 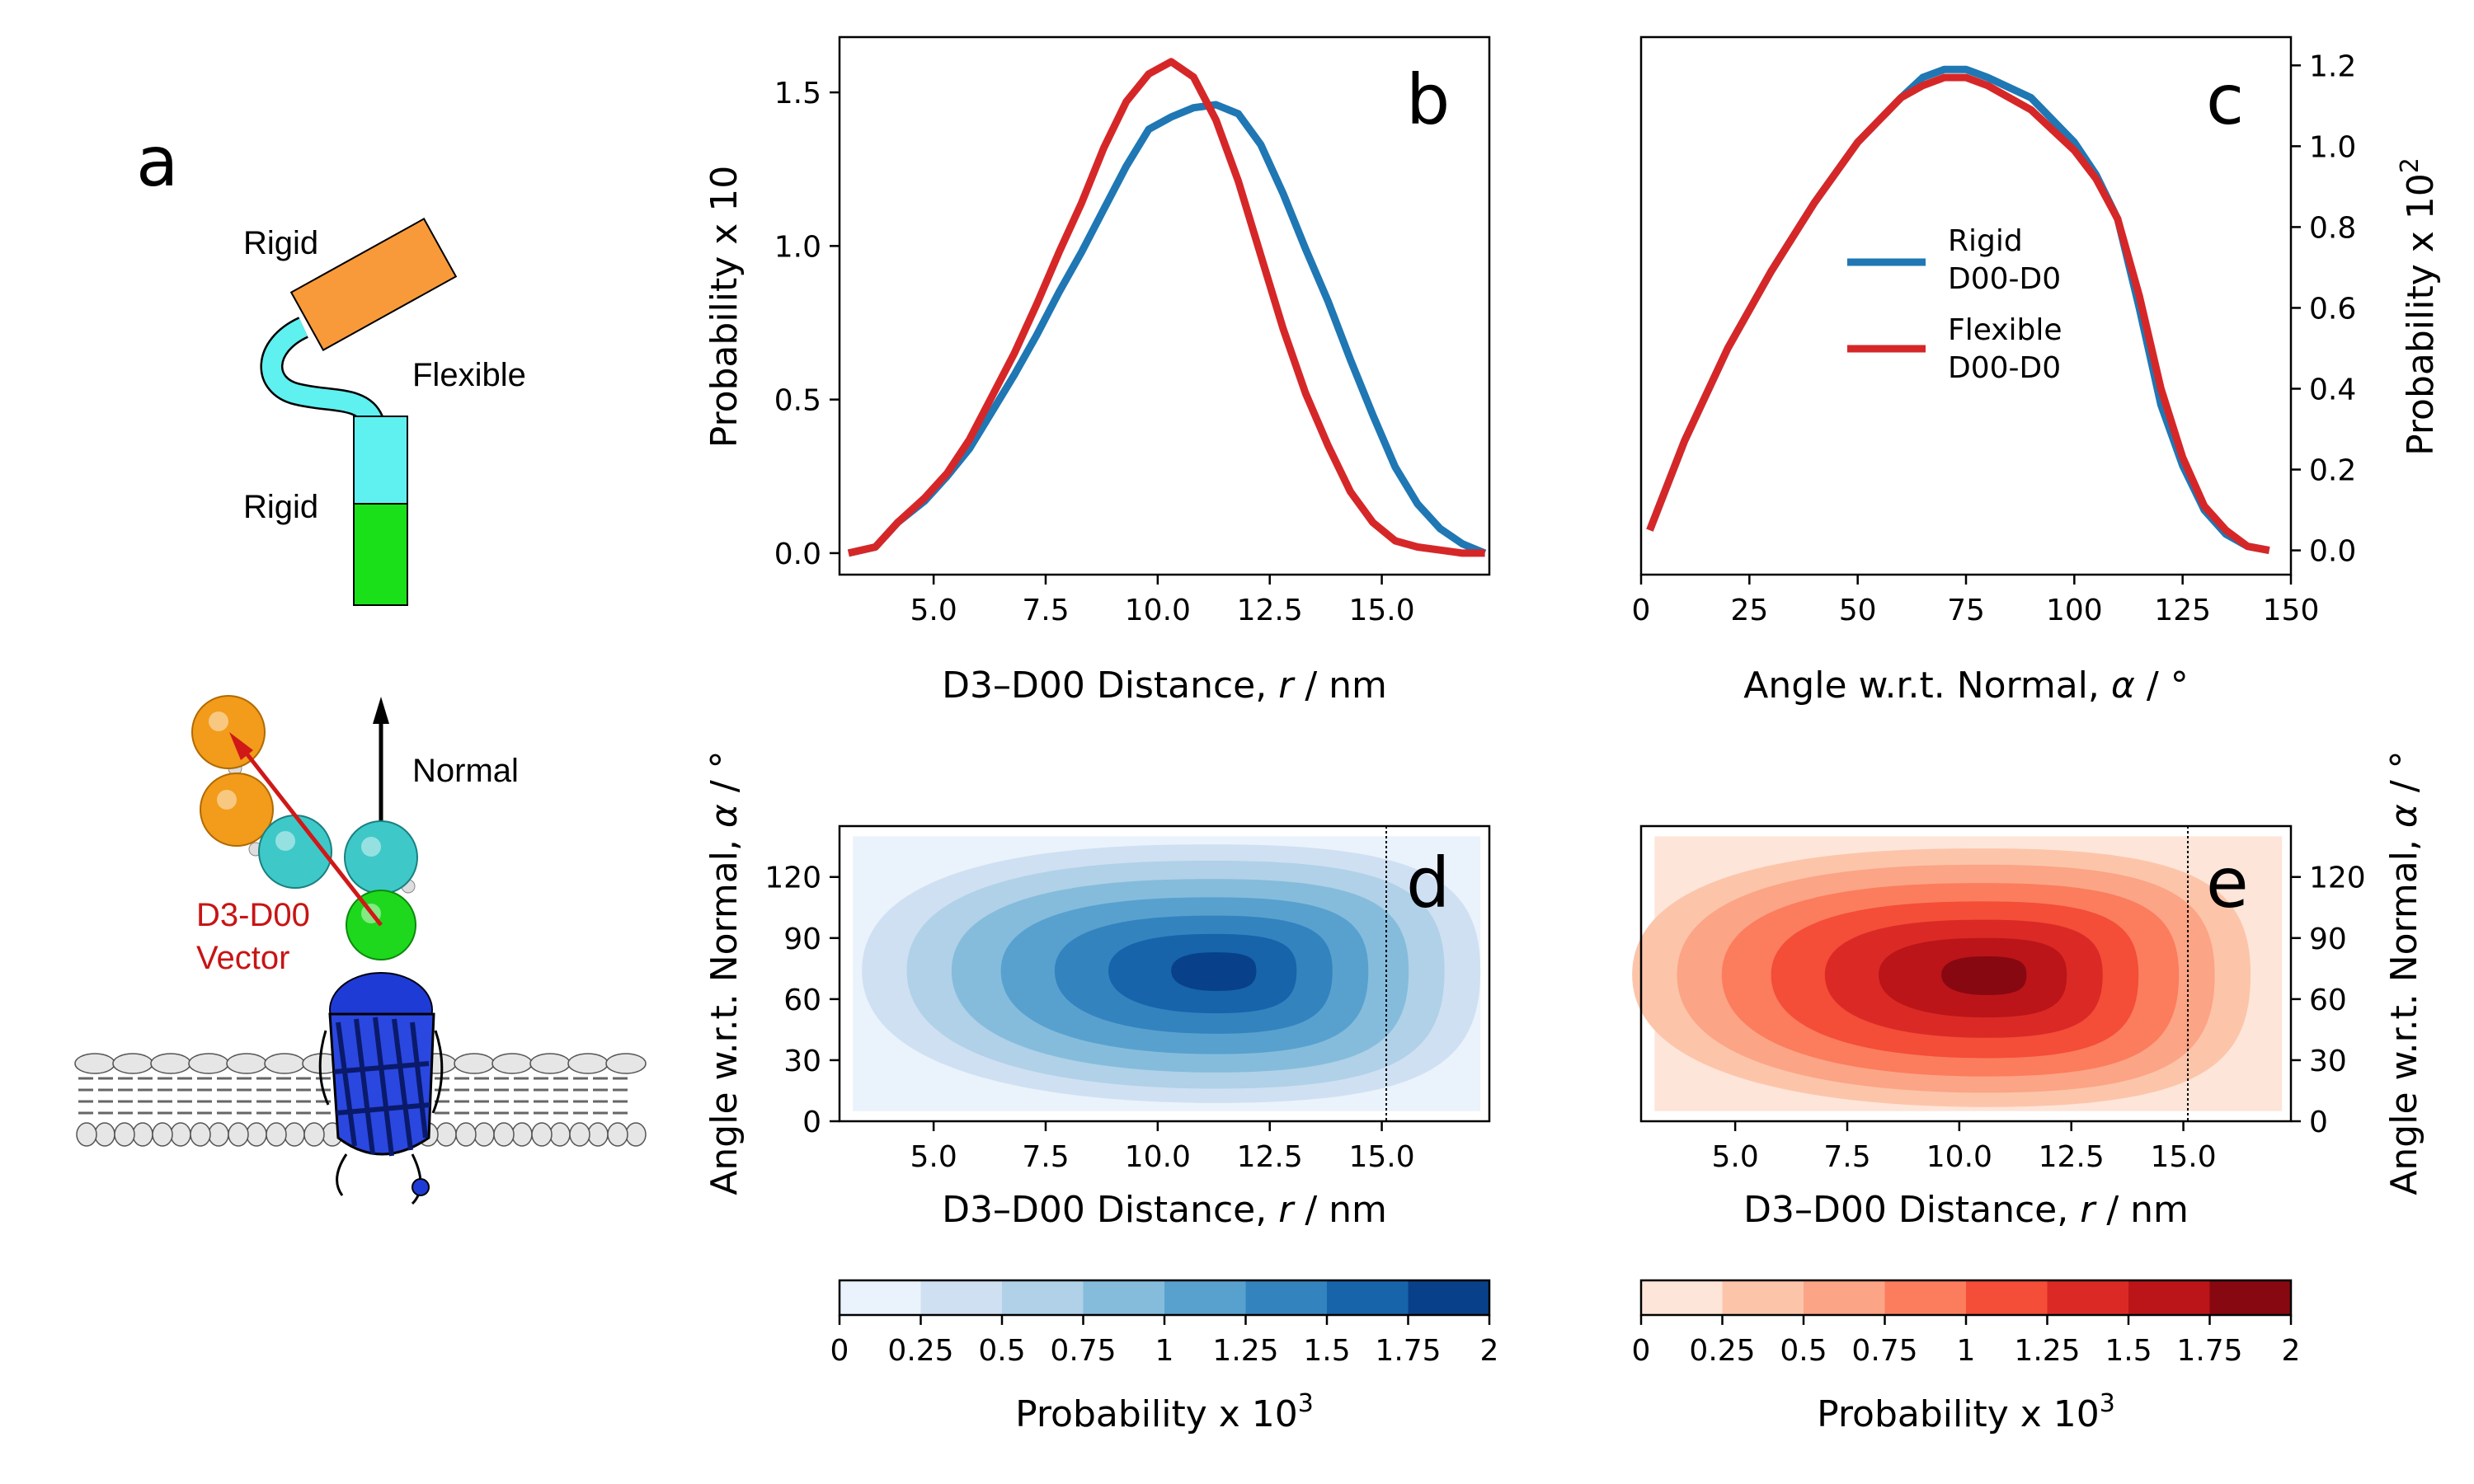 I want to click on flexible-label: Flexible, so click(x=469, y=375).